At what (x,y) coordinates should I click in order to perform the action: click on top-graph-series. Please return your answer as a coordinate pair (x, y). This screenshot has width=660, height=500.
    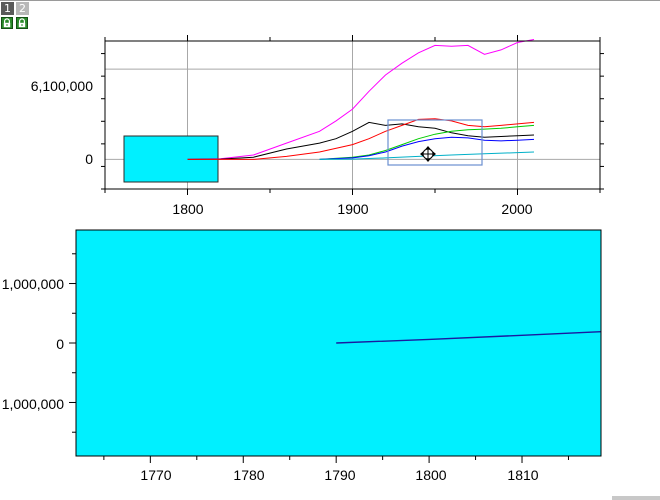
    Looking at the image, I should click on (361, 99).